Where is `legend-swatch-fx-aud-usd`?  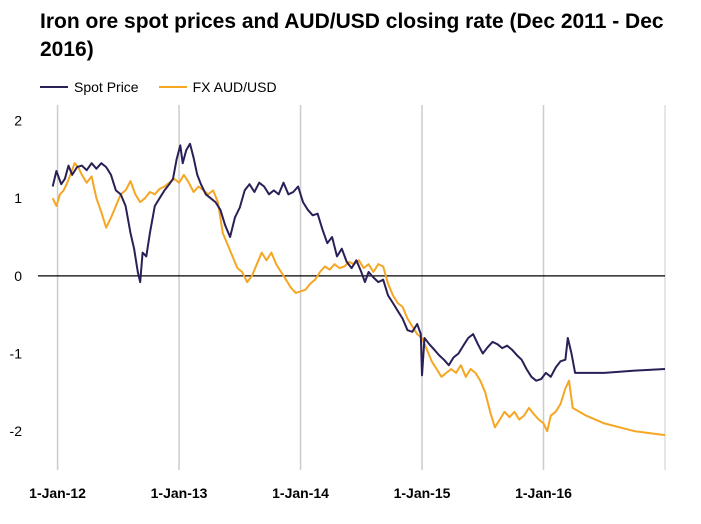
legend-swatch-fx-aud-usd is located at coordinates (172, 87).